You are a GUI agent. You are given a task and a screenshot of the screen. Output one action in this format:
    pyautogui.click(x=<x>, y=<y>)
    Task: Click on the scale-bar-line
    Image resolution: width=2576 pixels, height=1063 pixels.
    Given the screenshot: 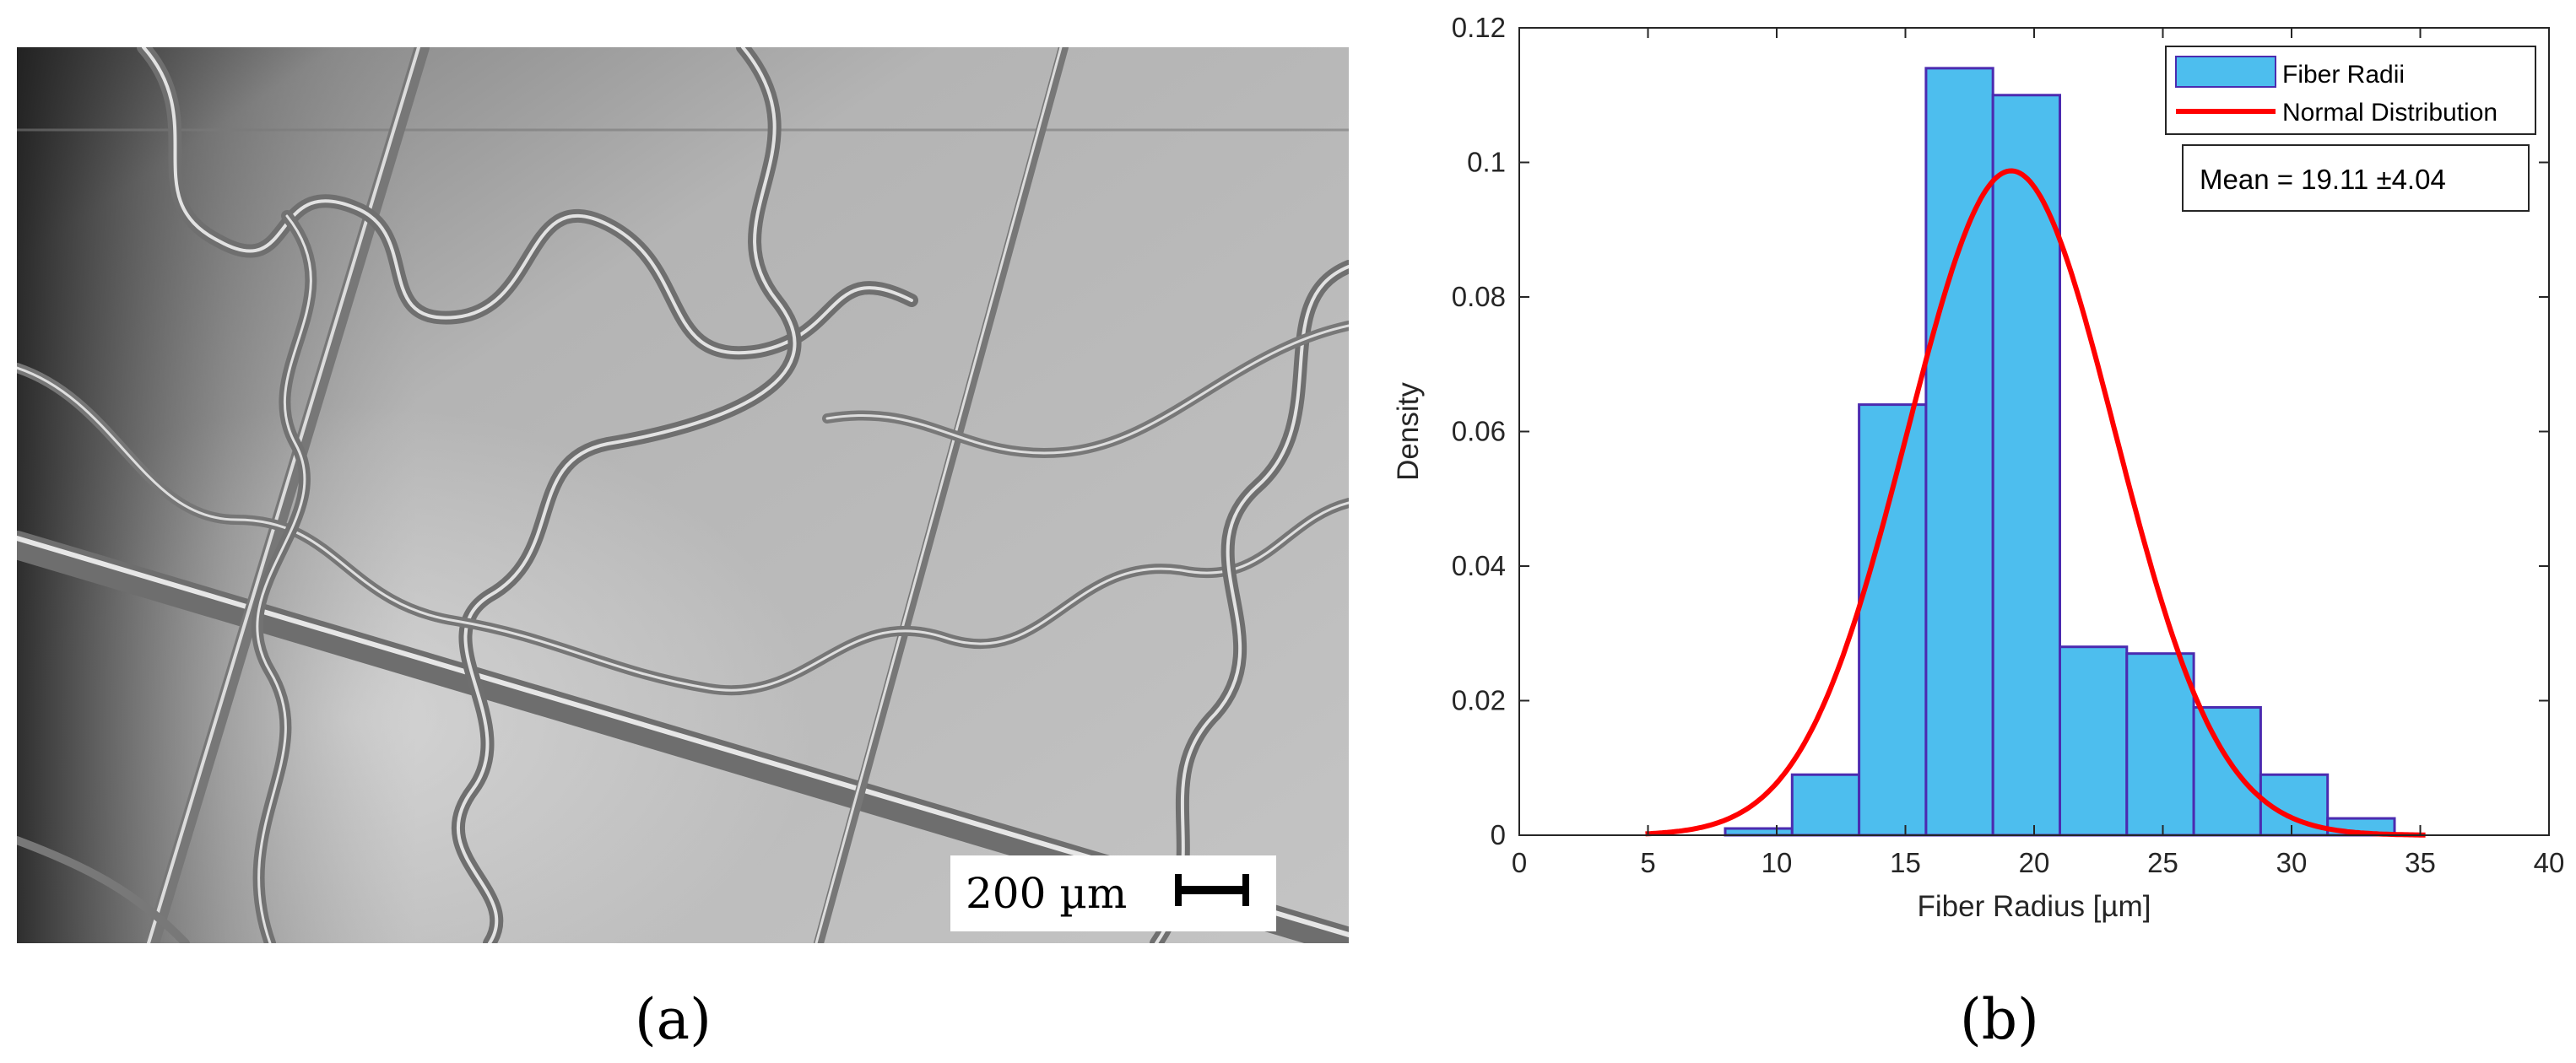 What is the action you would take?
    pyautogui.click(x=1212, y=890)
    